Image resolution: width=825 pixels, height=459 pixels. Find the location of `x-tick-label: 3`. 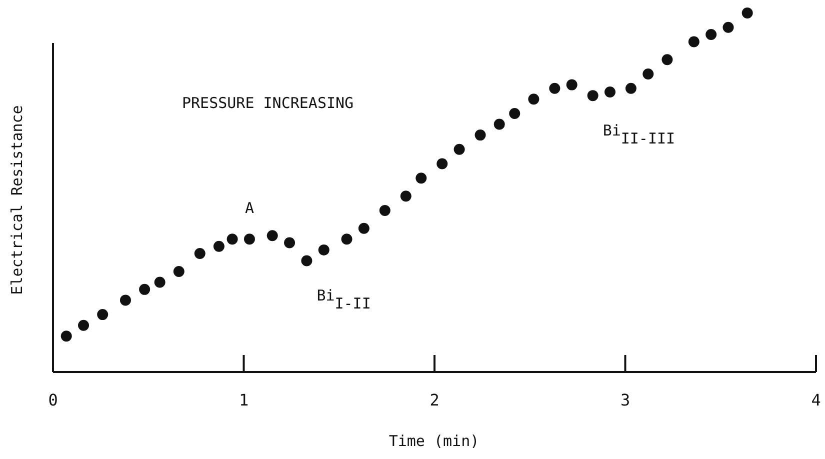

x-tick-label: 3 is located at coordinates (625, 400).